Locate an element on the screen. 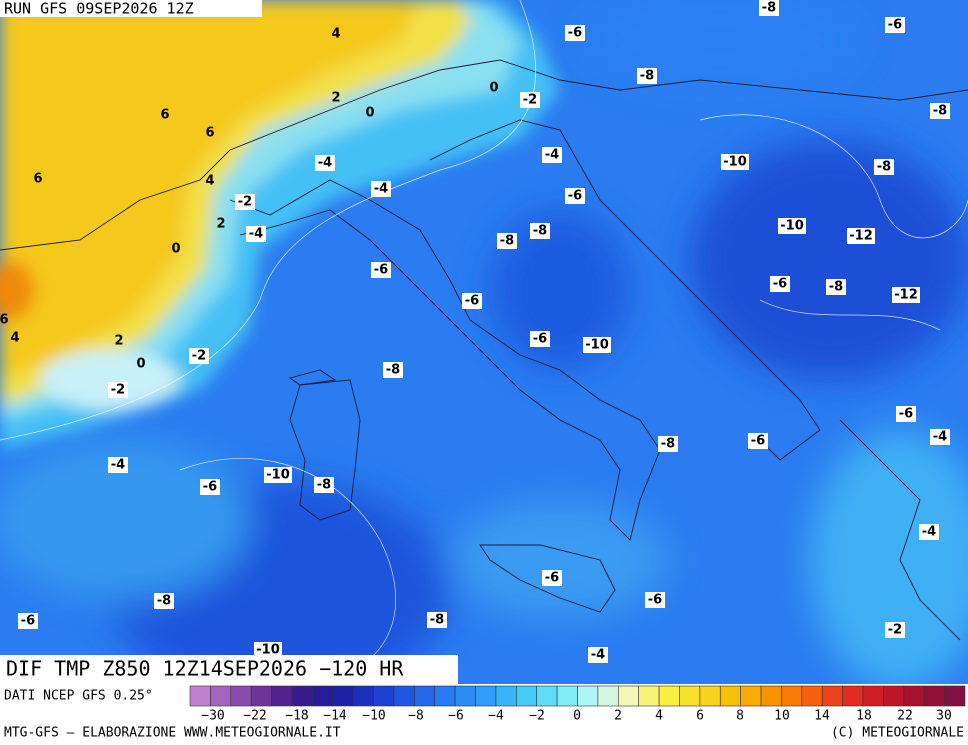  colorbar-label: 22 is located at coordinates (905, 716).